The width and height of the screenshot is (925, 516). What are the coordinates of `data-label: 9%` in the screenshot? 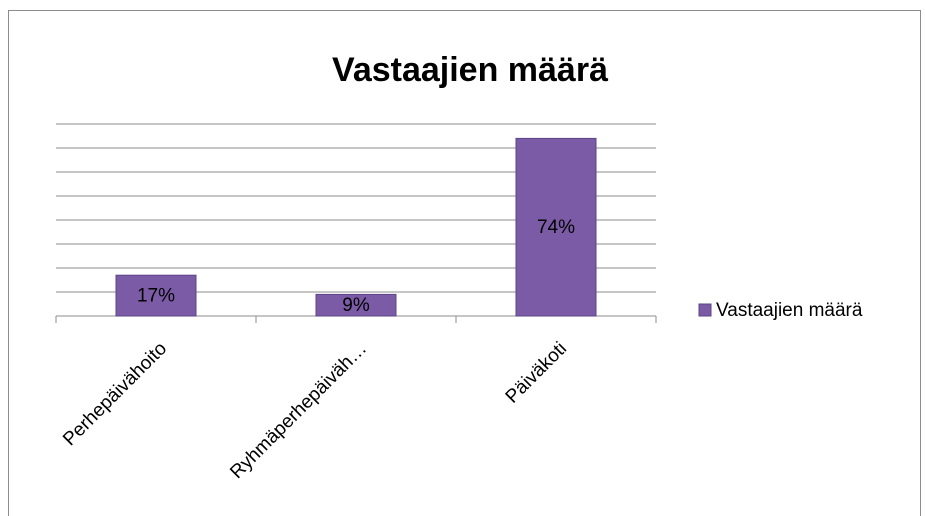 It's located at (356, 305).